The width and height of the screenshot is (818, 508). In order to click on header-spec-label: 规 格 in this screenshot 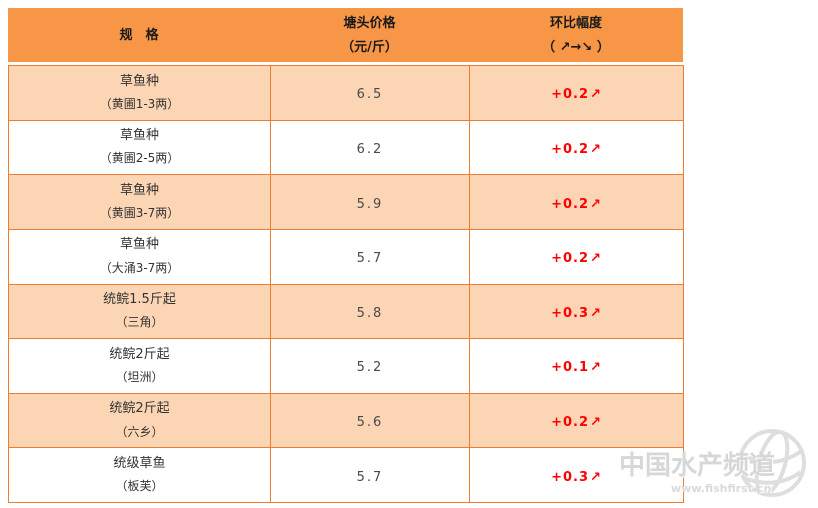, I will do `click(139, 35)`.